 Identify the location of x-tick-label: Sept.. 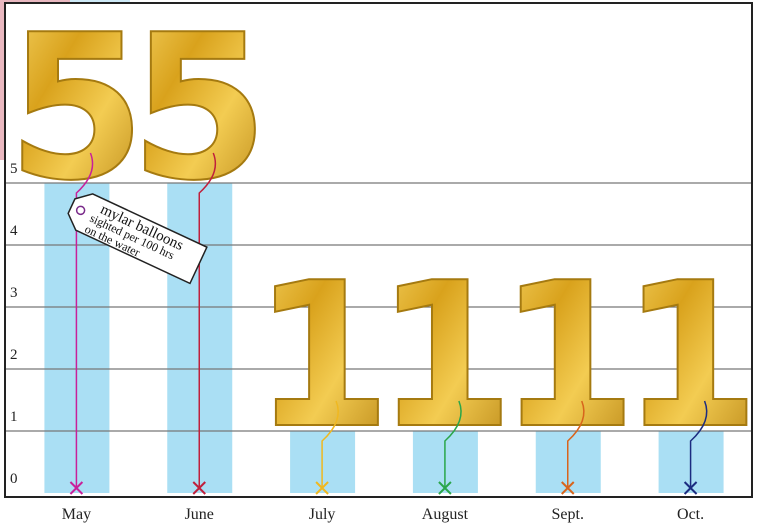
(568, 514).